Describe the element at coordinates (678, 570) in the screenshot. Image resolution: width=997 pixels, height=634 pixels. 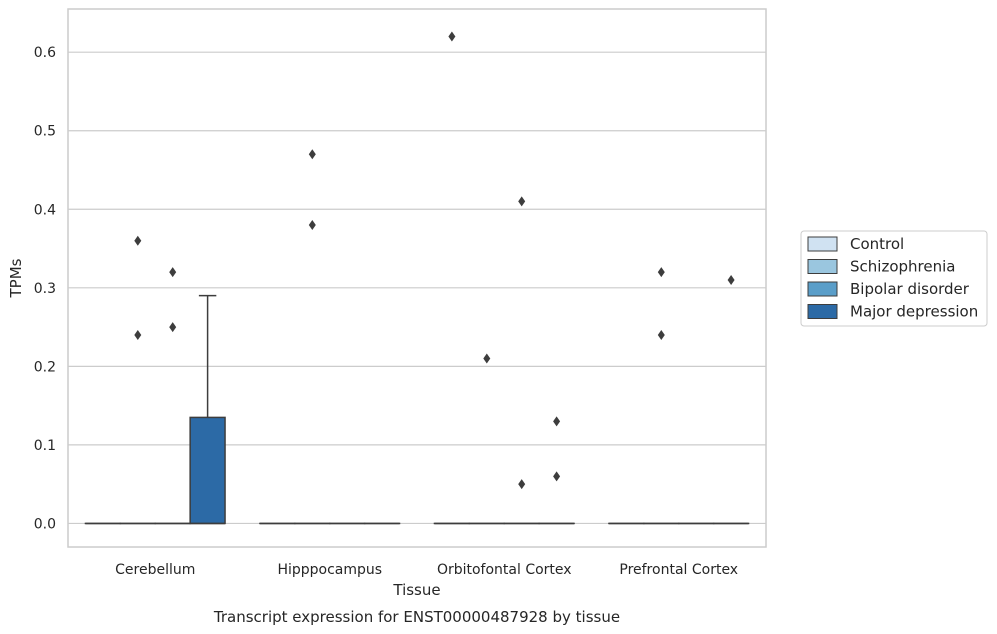
I see `x-tick-label: Prefrontal Cortex` at that location.